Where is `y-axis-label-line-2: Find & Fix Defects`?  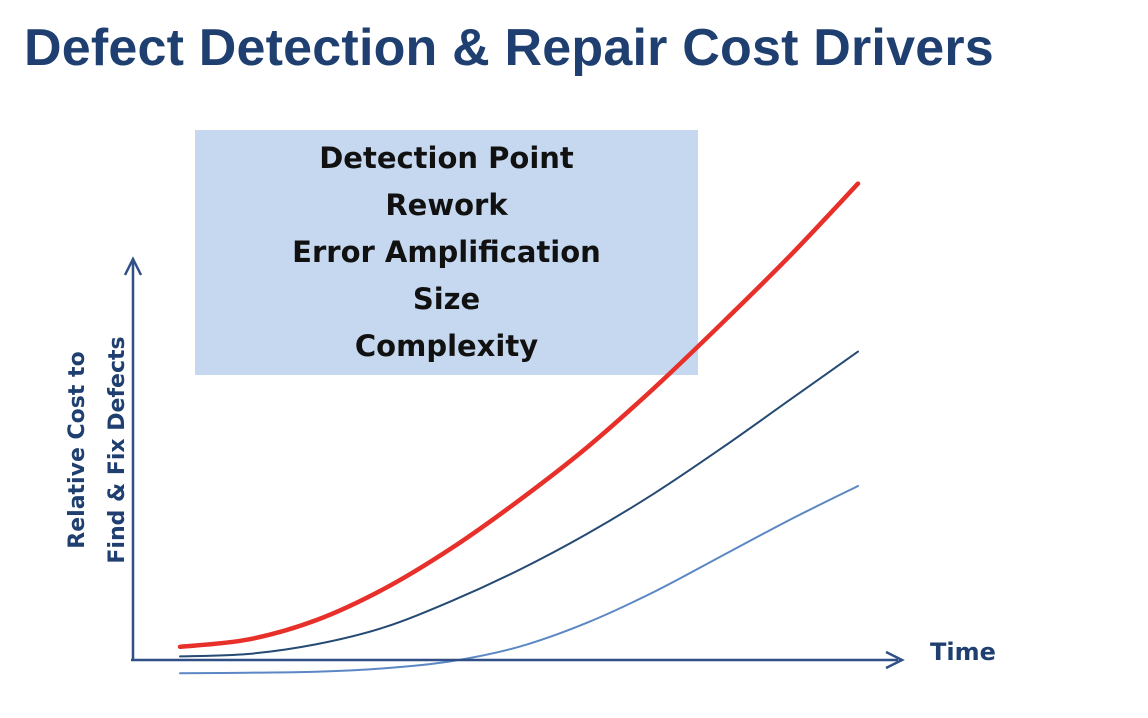
y-axis-label-line-2: Find & Fix Defects is located at coordinates (117, 450).